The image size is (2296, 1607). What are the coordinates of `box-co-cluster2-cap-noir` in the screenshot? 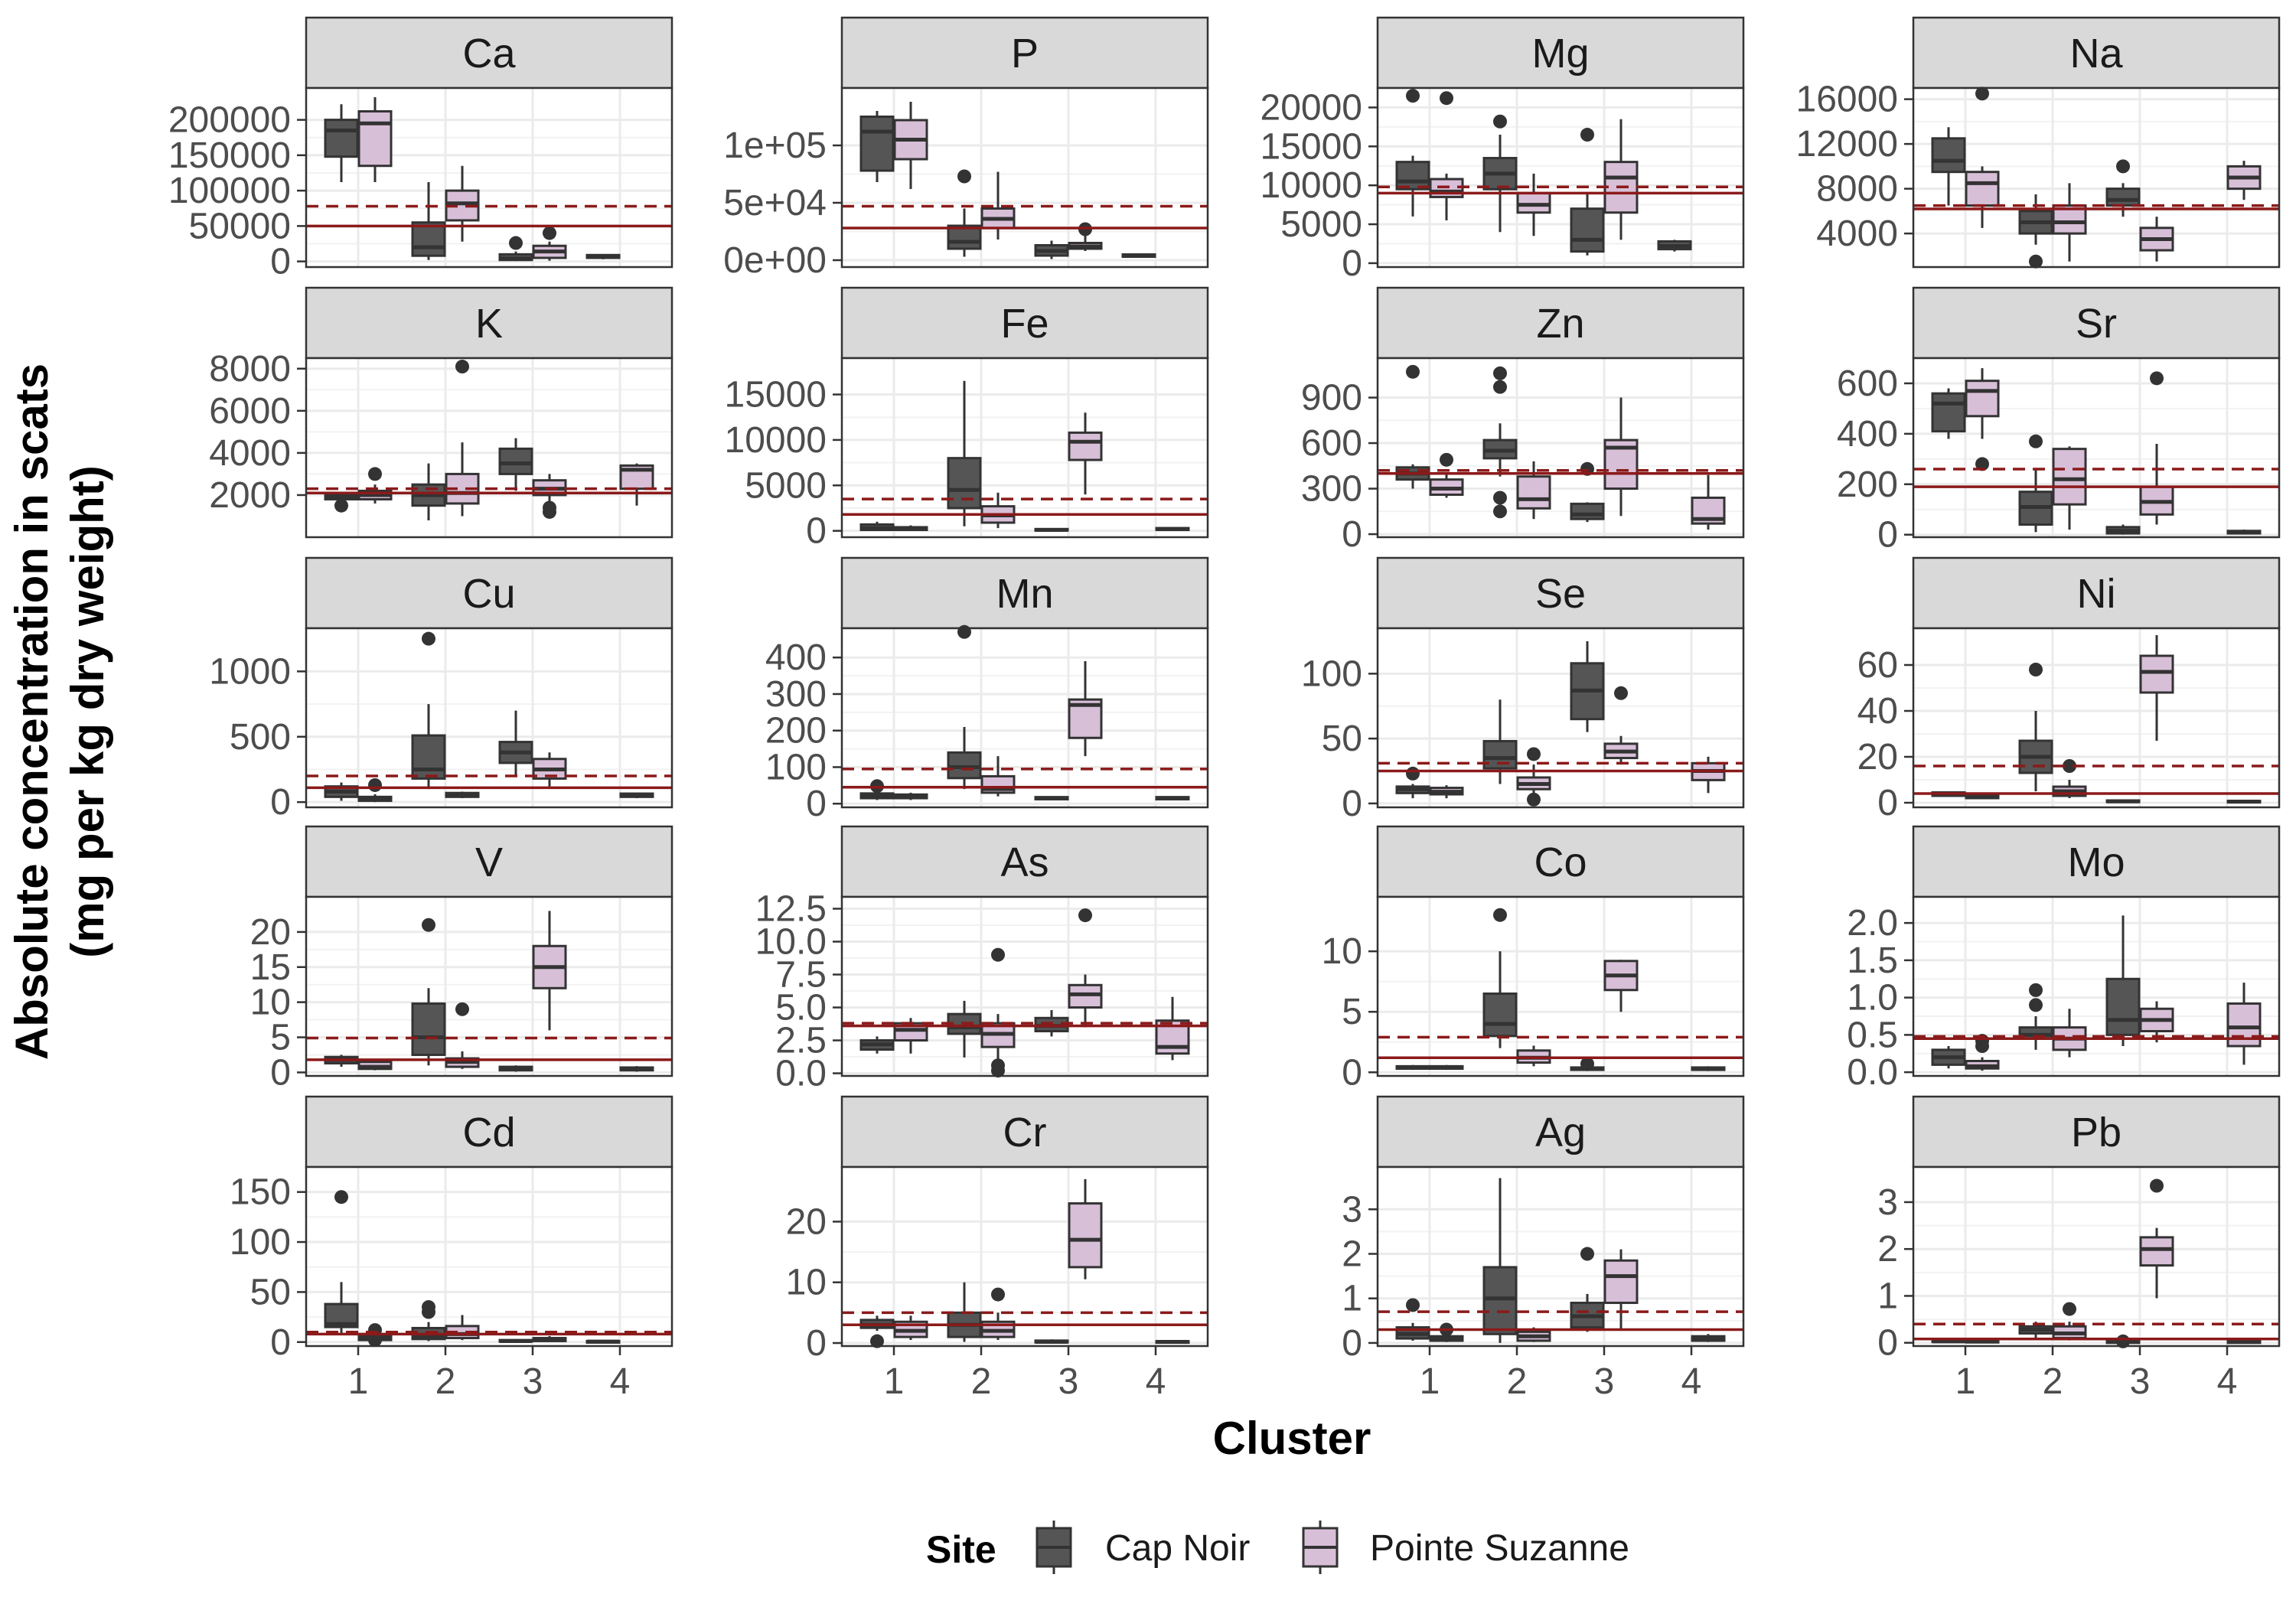 It's located at (1500, 978).